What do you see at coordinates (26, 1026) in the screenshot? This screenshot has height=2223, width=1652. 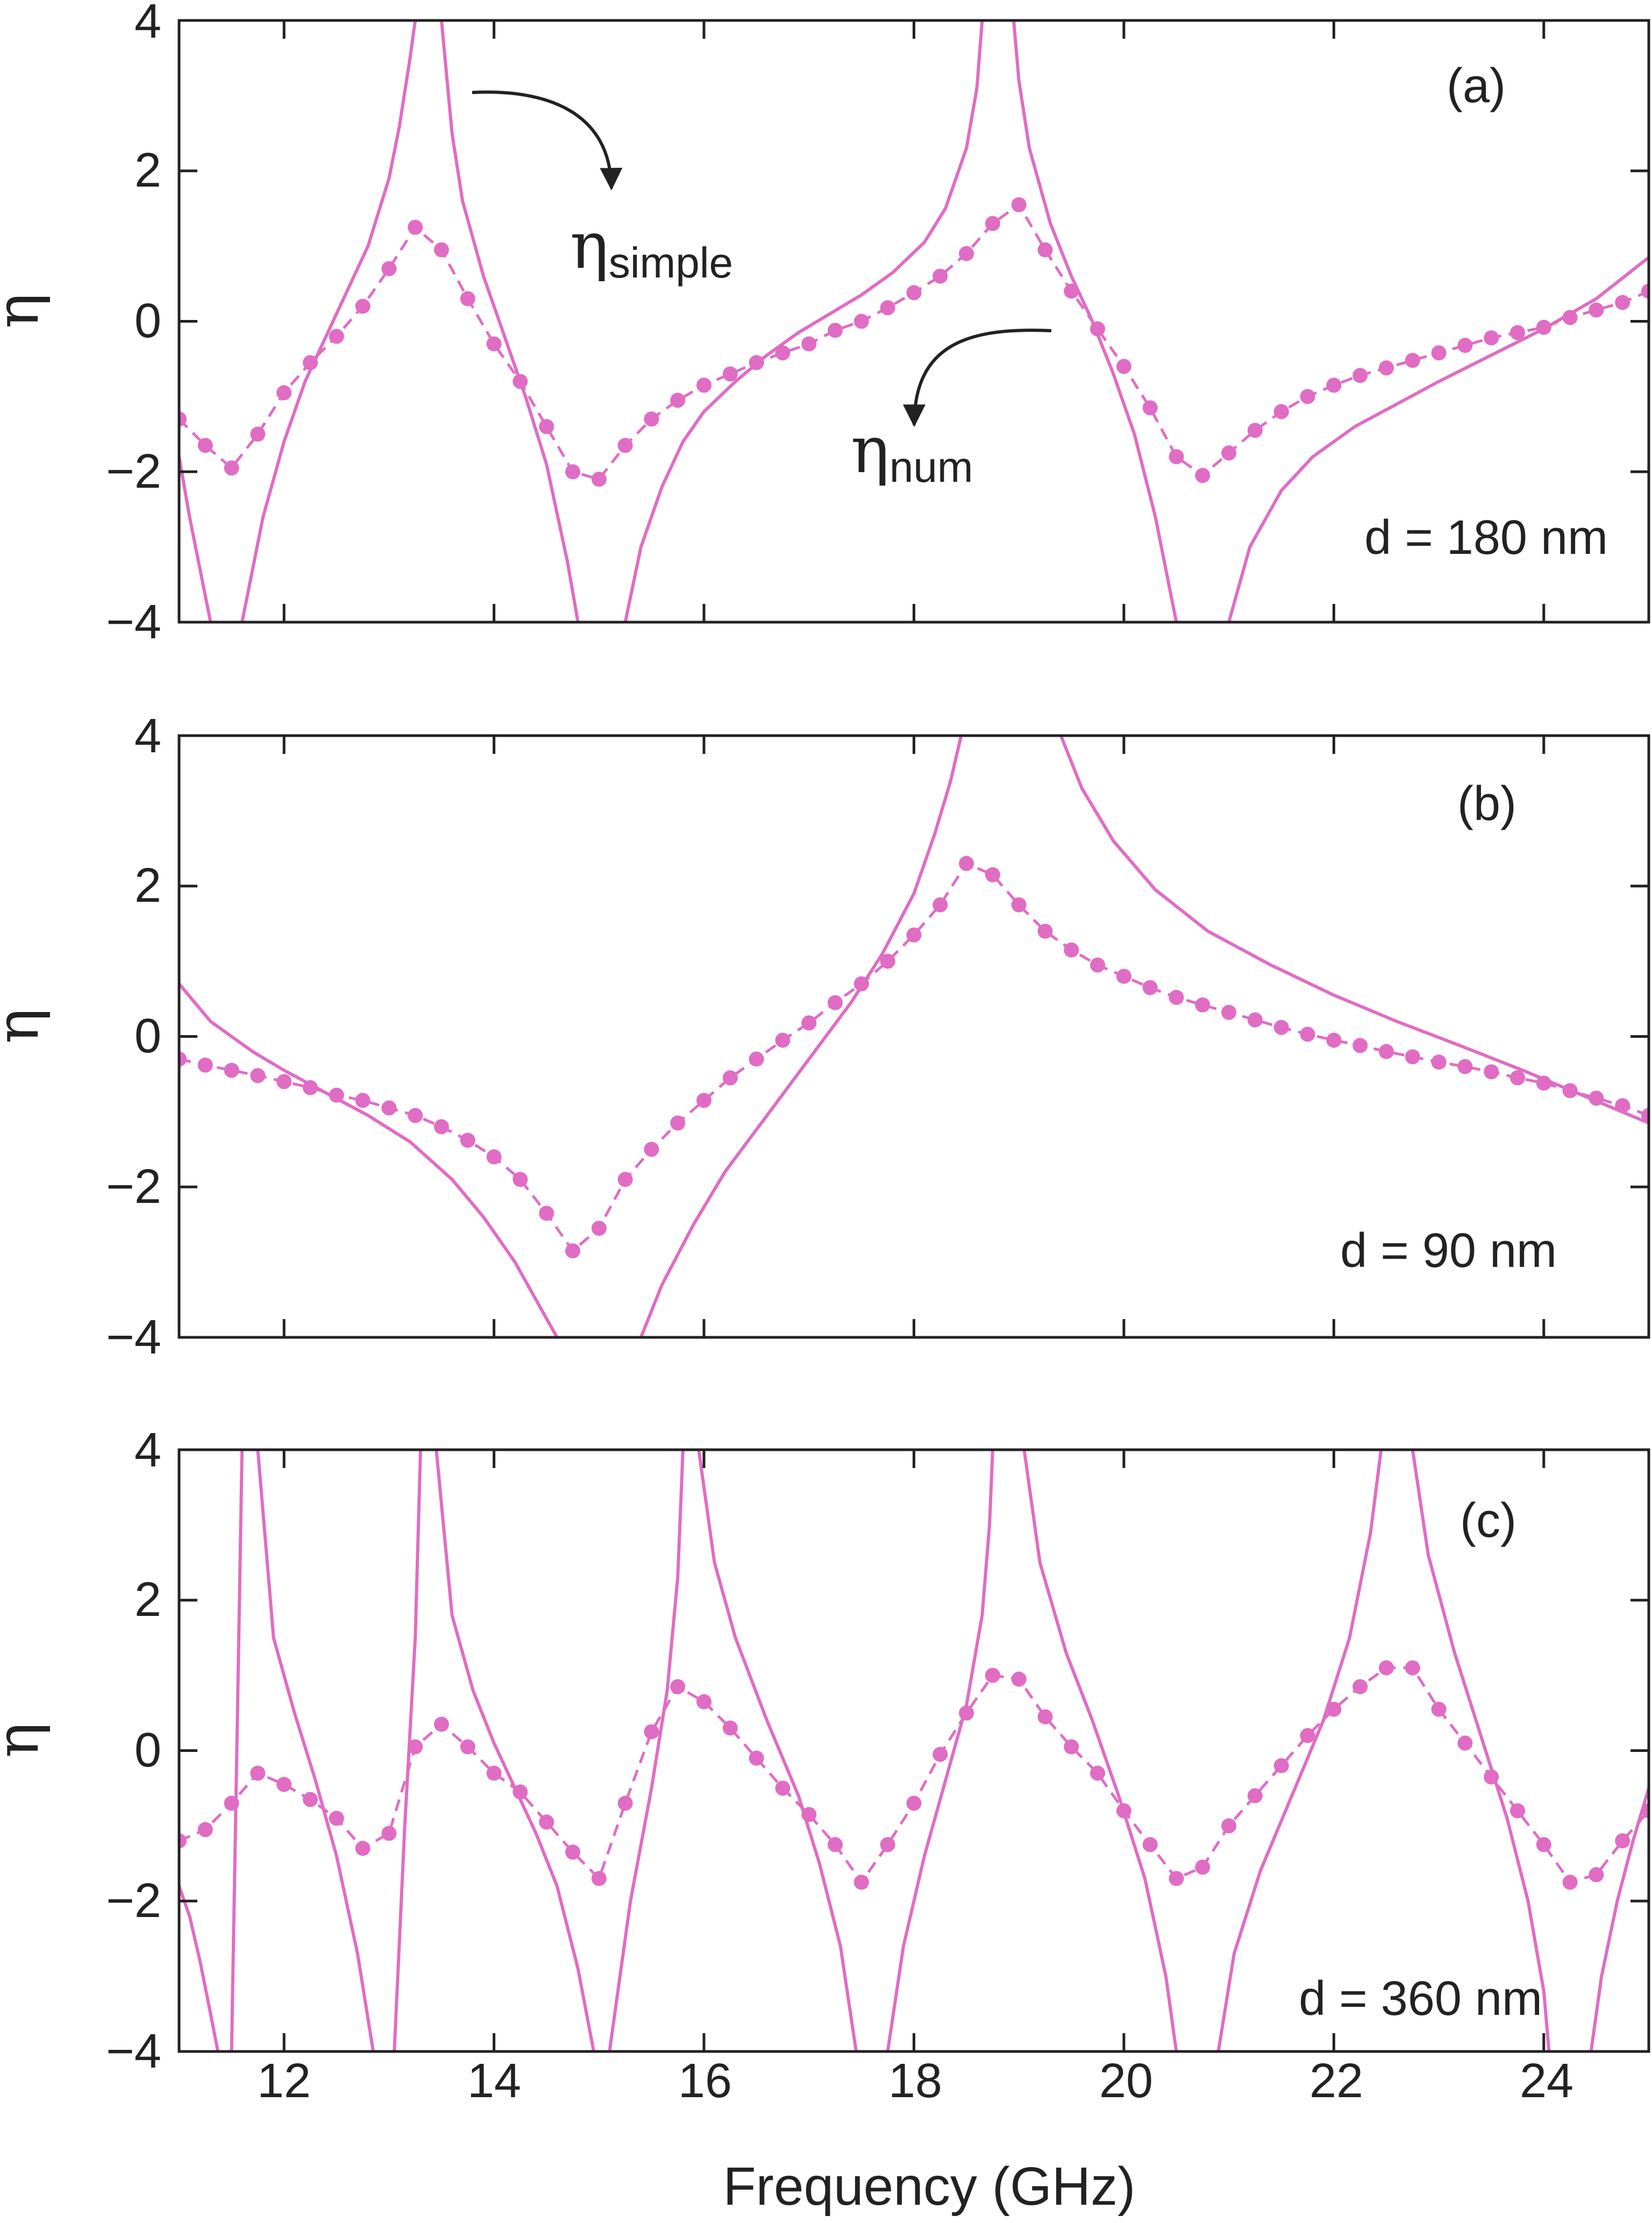 I see `panel-b-y-axis-label: η` at bounding box center [26, 1026].